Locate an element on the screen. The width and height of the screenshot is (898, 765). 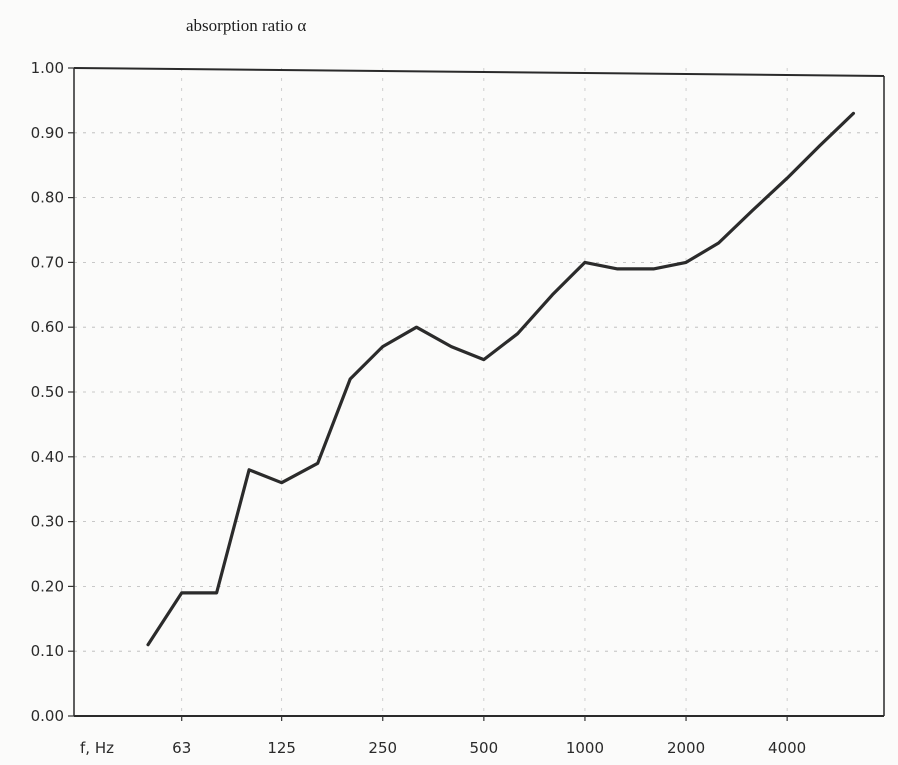
y-tick-label: 0.00 is located at coordinates (47, 716).